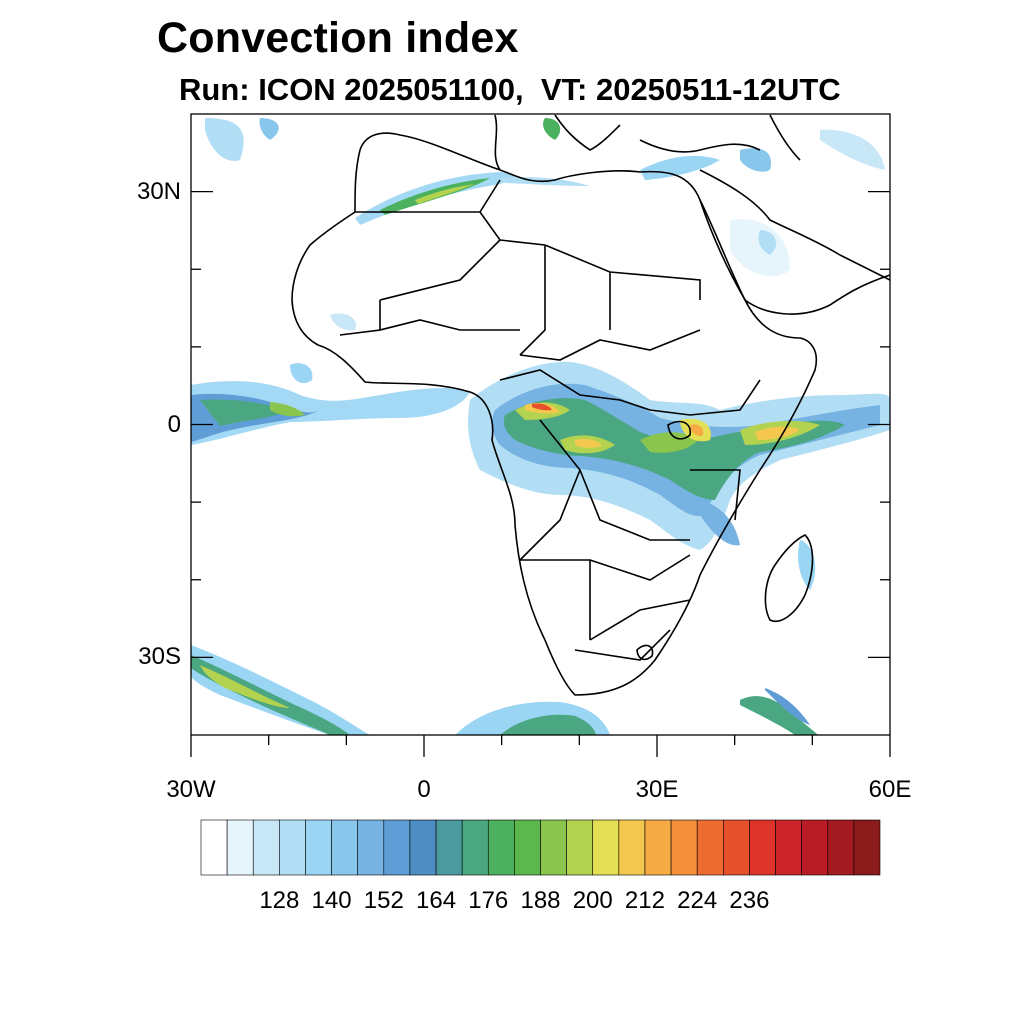 This screenshot has width=1024, height=1024. I want to click on colorbar-label: 188, so click(540, 900).